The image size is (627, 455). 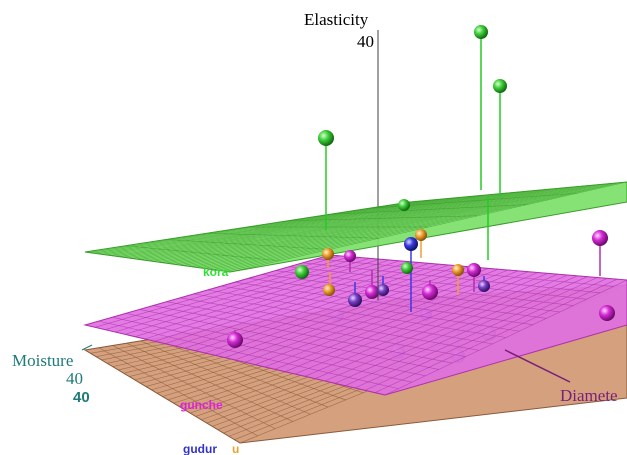 I want to click on stems-upper, so click(x=413, y=146).